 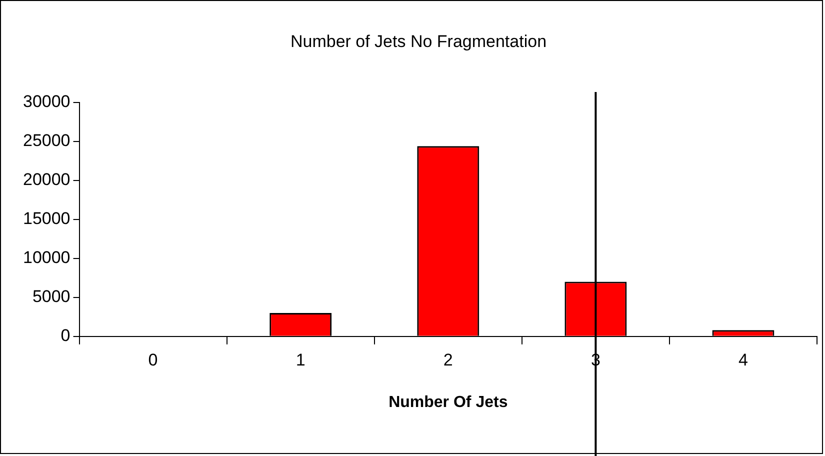 I want to click on y-tick-label: 20000, so click(x=46, y=180).